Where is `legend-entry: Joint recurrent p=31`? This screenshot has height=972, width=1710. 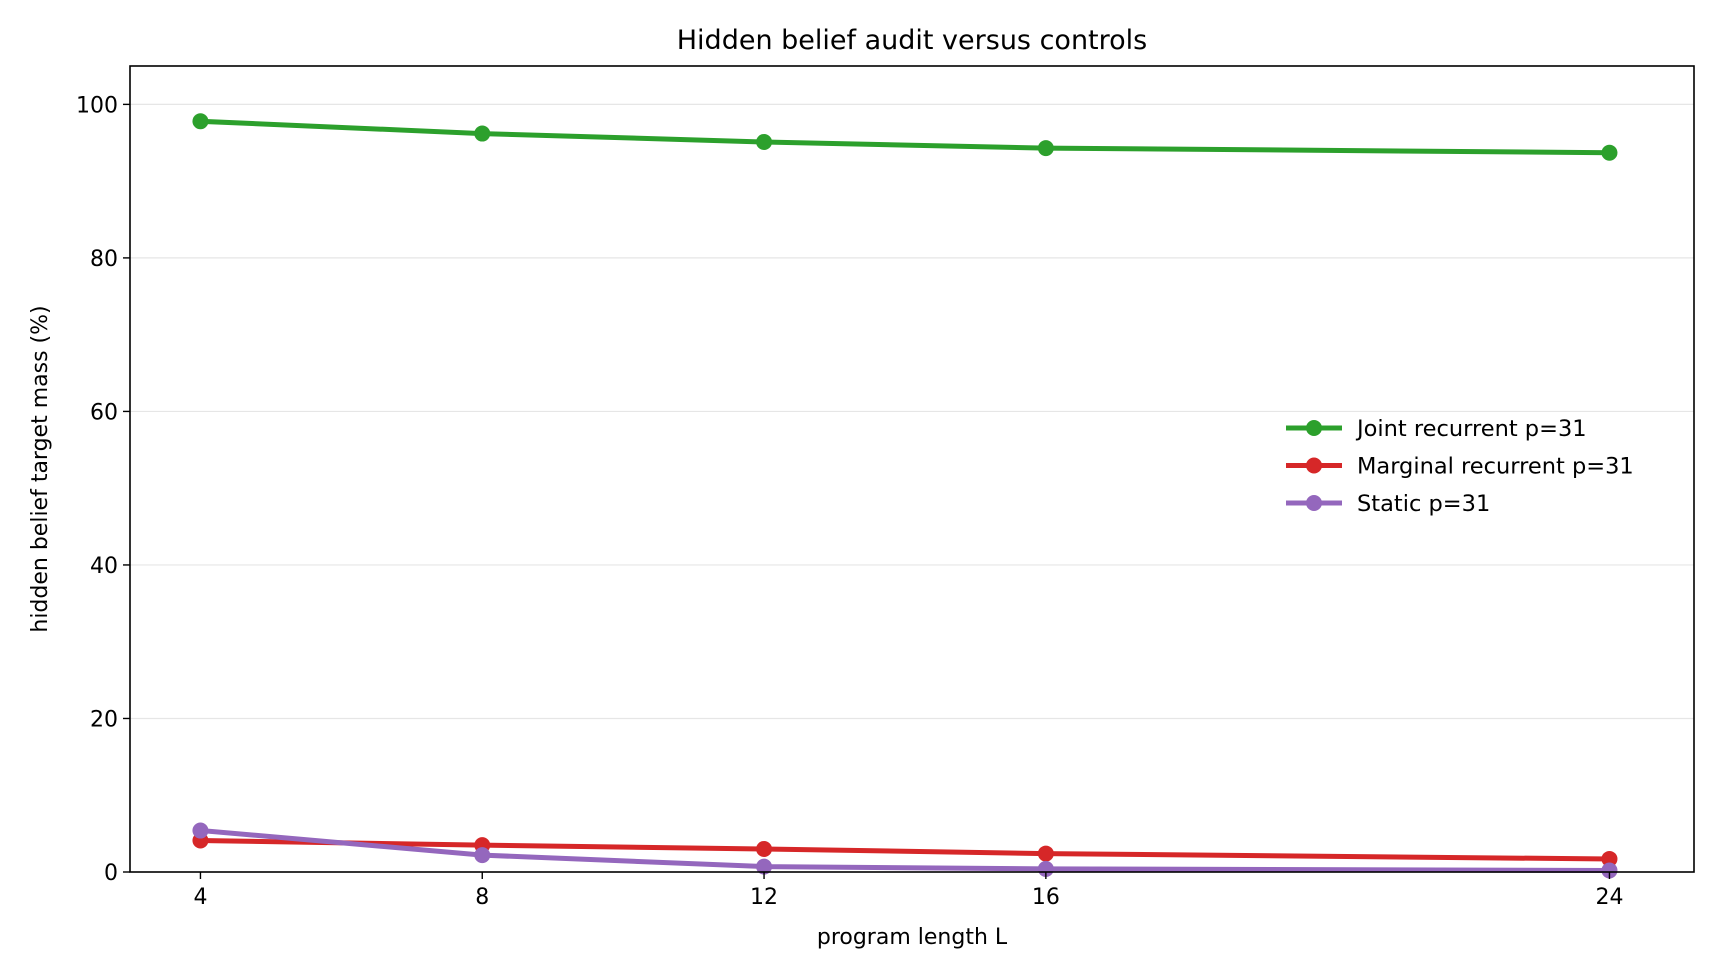 legend-entry: Joint recurrent p=31 is located at coordinates (1436, 429).